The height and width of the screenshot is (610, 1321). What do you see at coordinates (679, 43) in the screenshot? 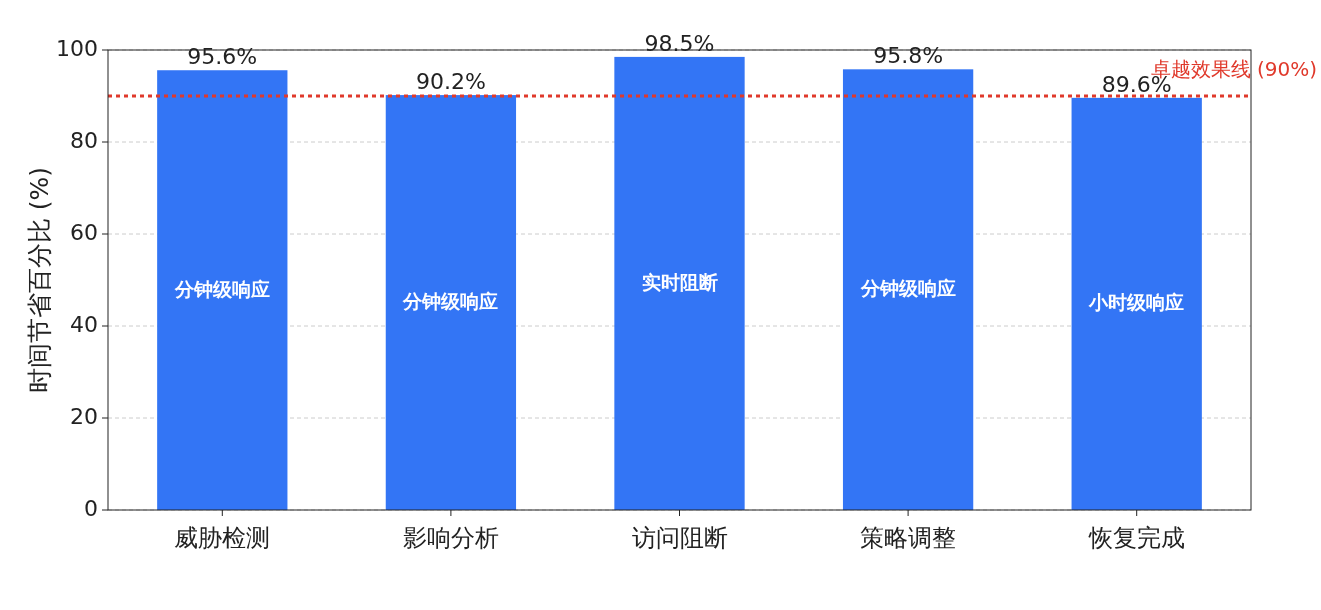
I see `data-label: 98.5%` at bounding box center [679, 43].